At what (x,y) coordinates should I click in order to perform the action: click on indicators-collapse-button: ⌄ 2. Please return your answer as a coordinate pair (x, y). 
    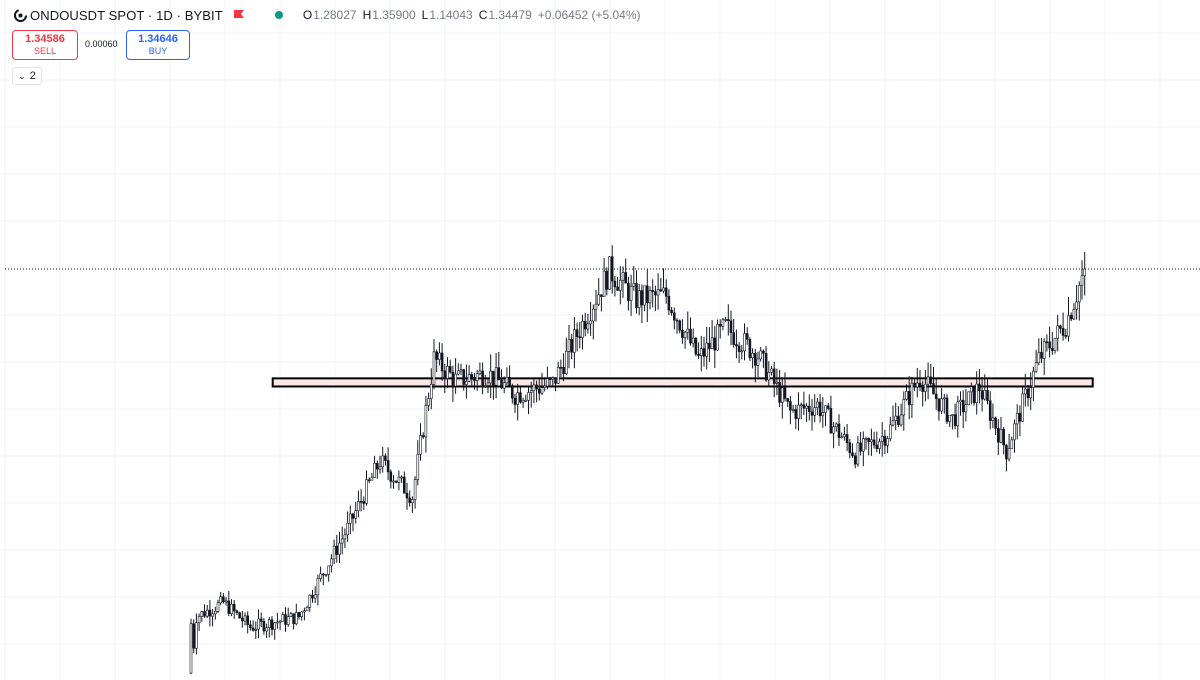
    Looking at the image, I should click on (27, 76).